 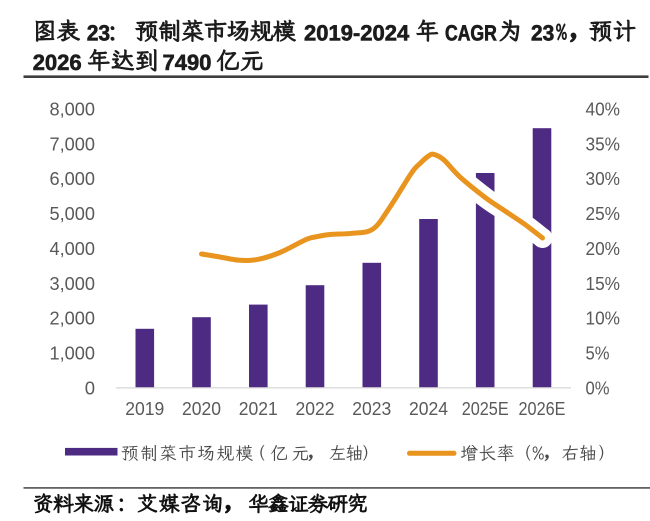 I want to click on svg-text: 8,000, so click(x=73, y=109).